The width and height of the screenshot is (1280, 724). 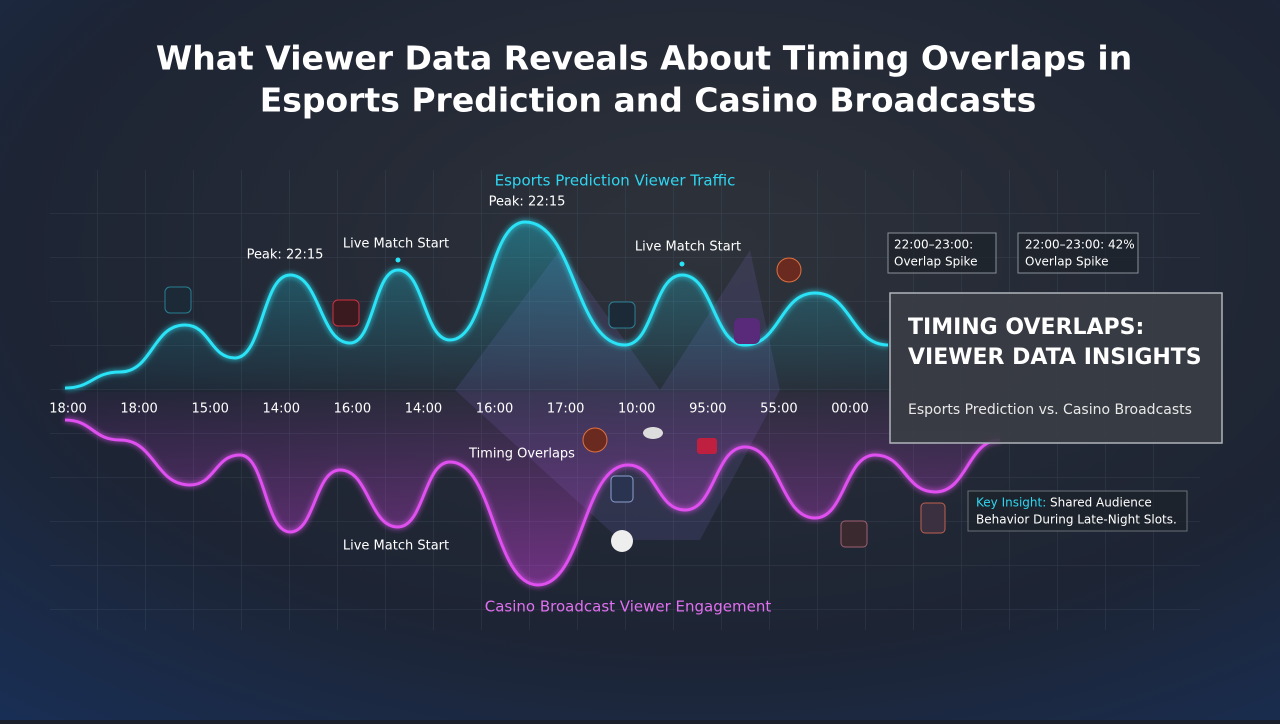 What do you see at coordinates (778, 409) in the screenshot?
I see `timeline-label: 55:00` at bounding box center [778, 409].